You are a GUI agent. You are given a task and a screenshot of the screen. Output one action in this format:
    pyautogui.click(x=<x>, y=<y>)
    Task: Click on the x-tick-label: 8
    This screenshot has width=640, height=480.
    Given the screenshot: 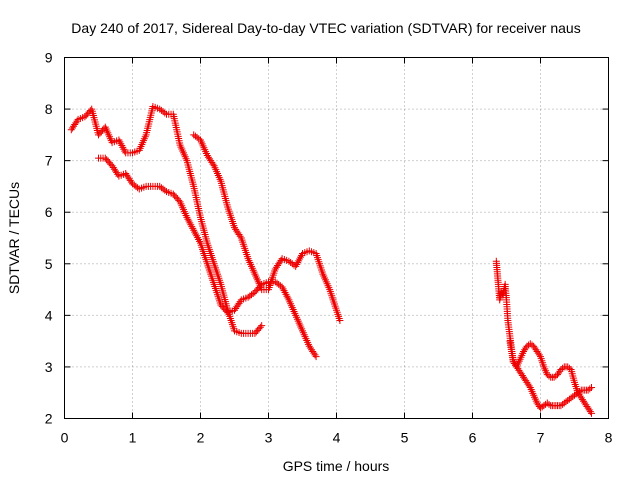 What is the action you would take?
    pyautogui.click(x=609, y=438)
    